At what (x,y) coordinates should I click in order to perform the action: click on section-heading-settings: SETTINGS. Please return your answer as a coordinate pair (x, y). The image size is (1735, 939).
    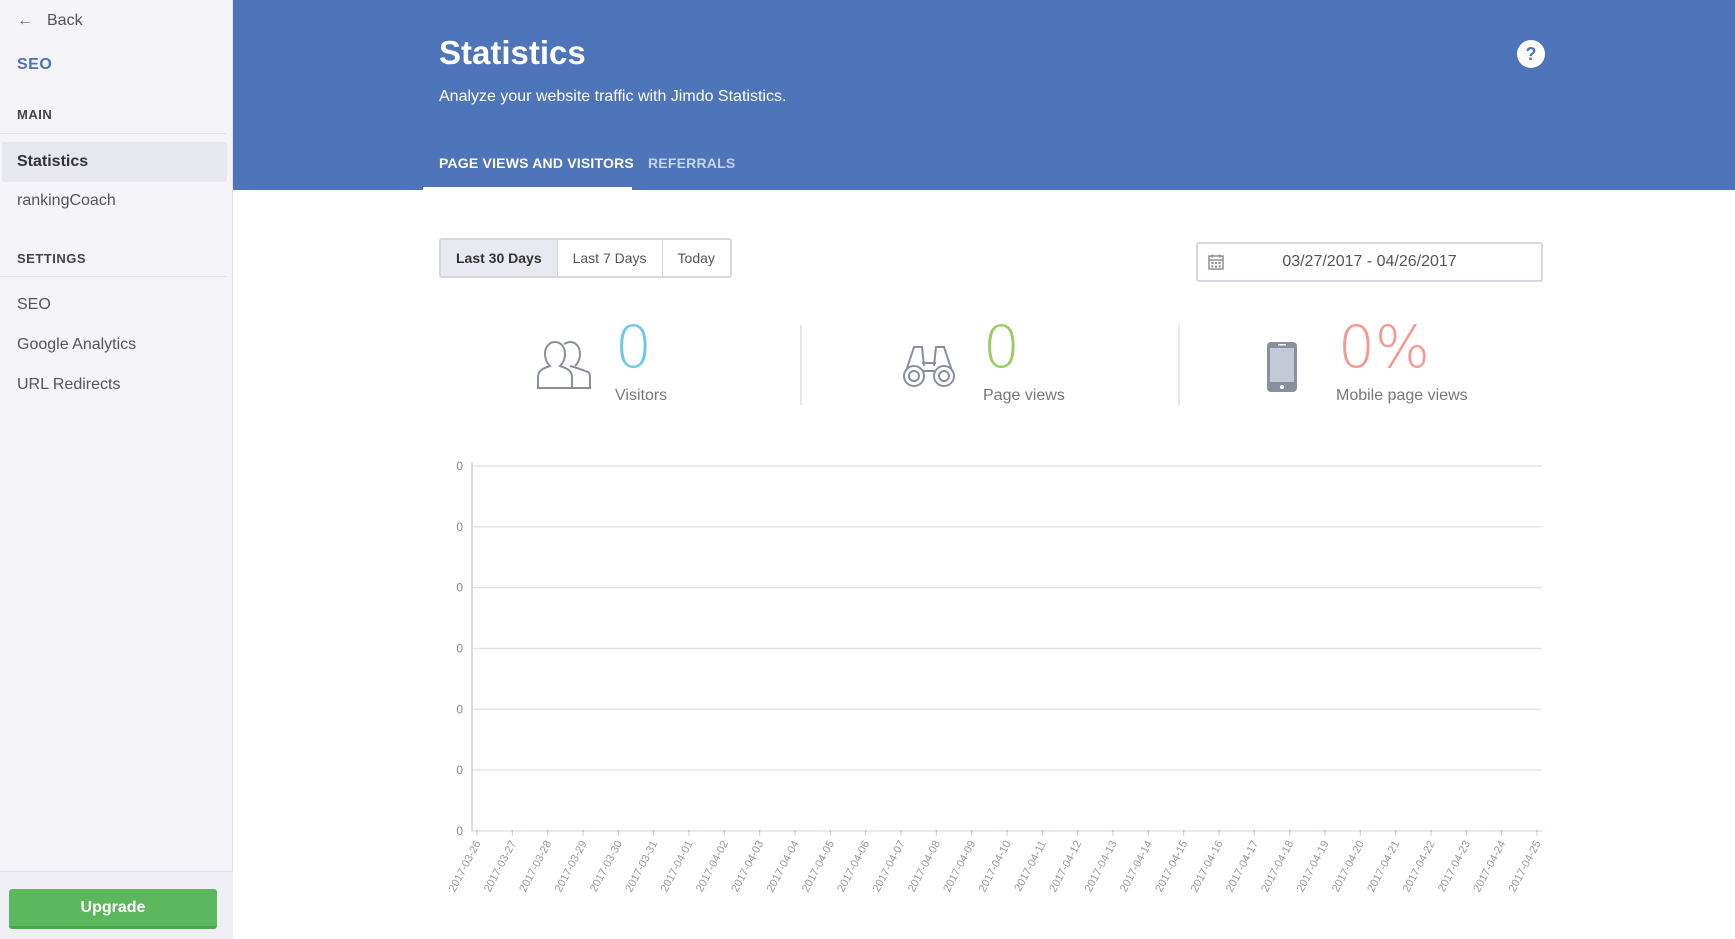
    Looking at the image, I should click on (52, 258).